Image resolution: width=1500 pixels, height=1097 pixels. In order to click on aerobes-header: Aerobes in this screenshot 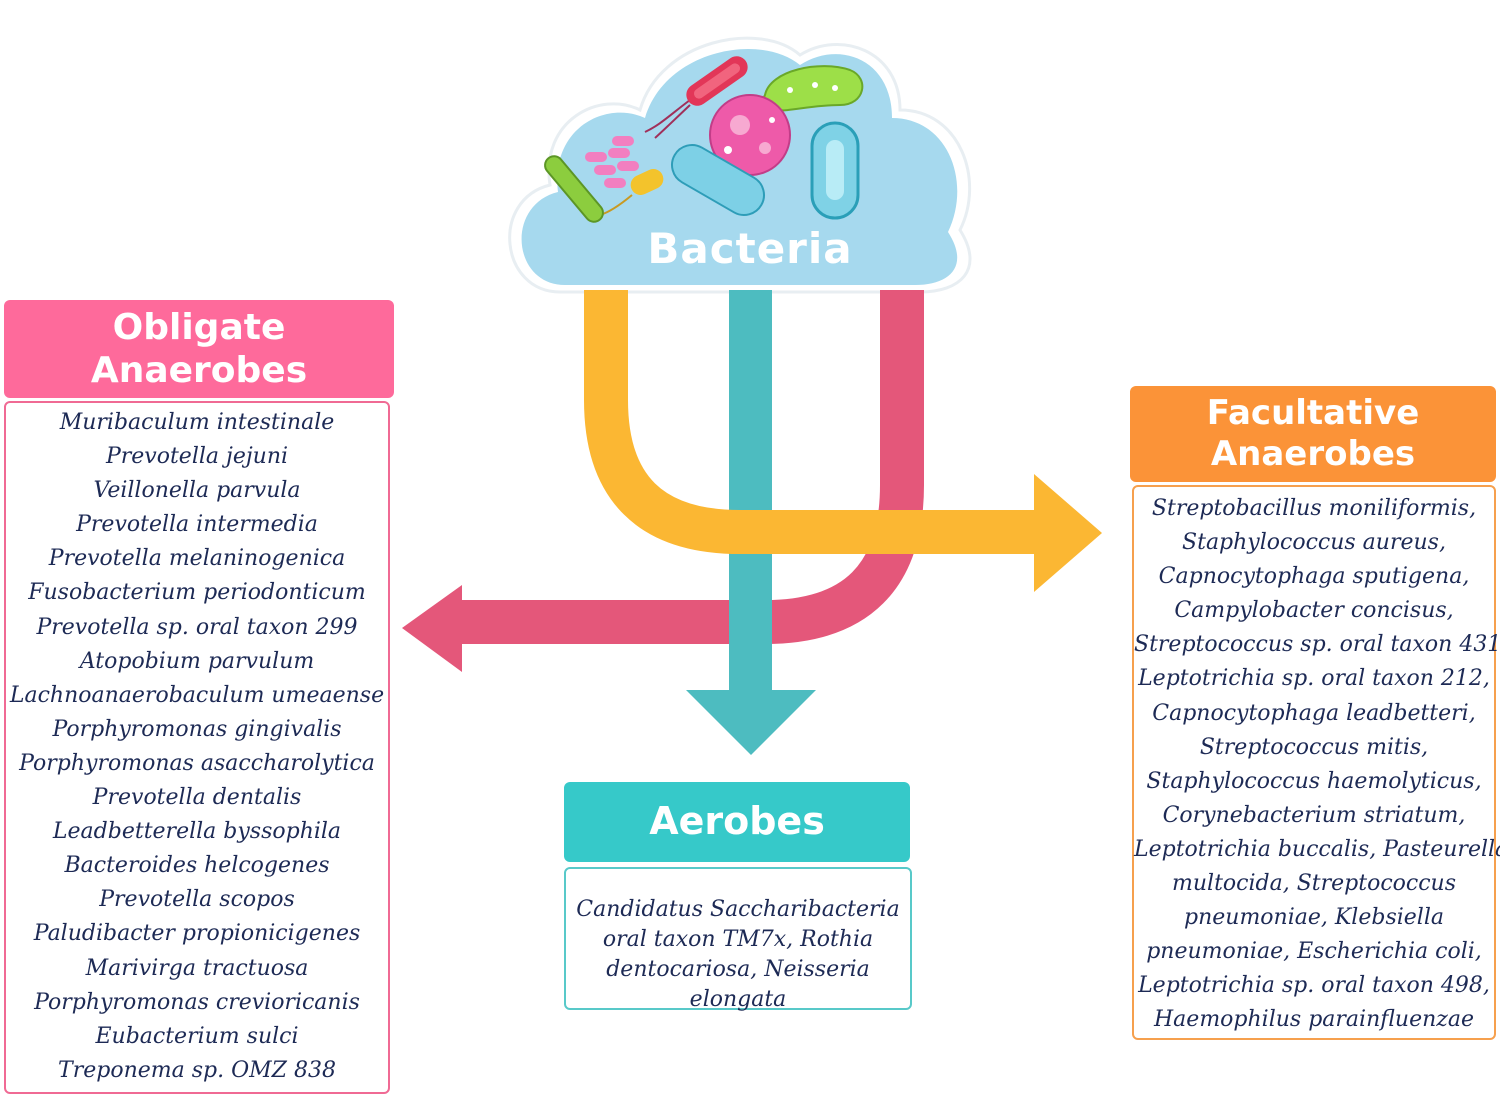, I will do `click(737, 822)`.